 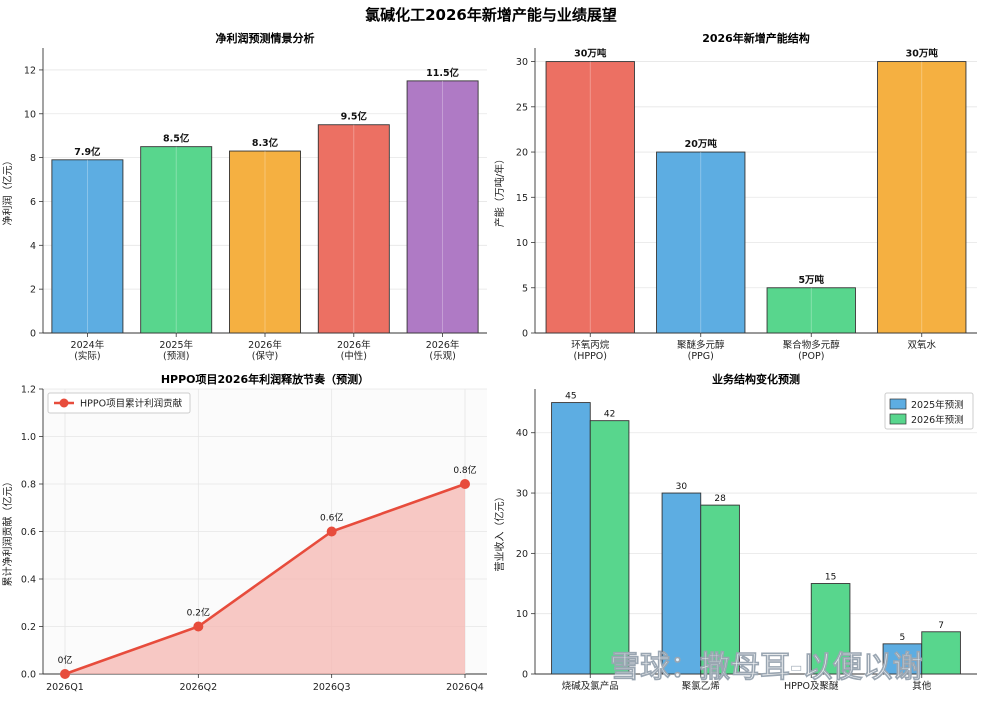 I want to click on x-tick-label: HPPO及聚醚, so click(x=811, y=686).